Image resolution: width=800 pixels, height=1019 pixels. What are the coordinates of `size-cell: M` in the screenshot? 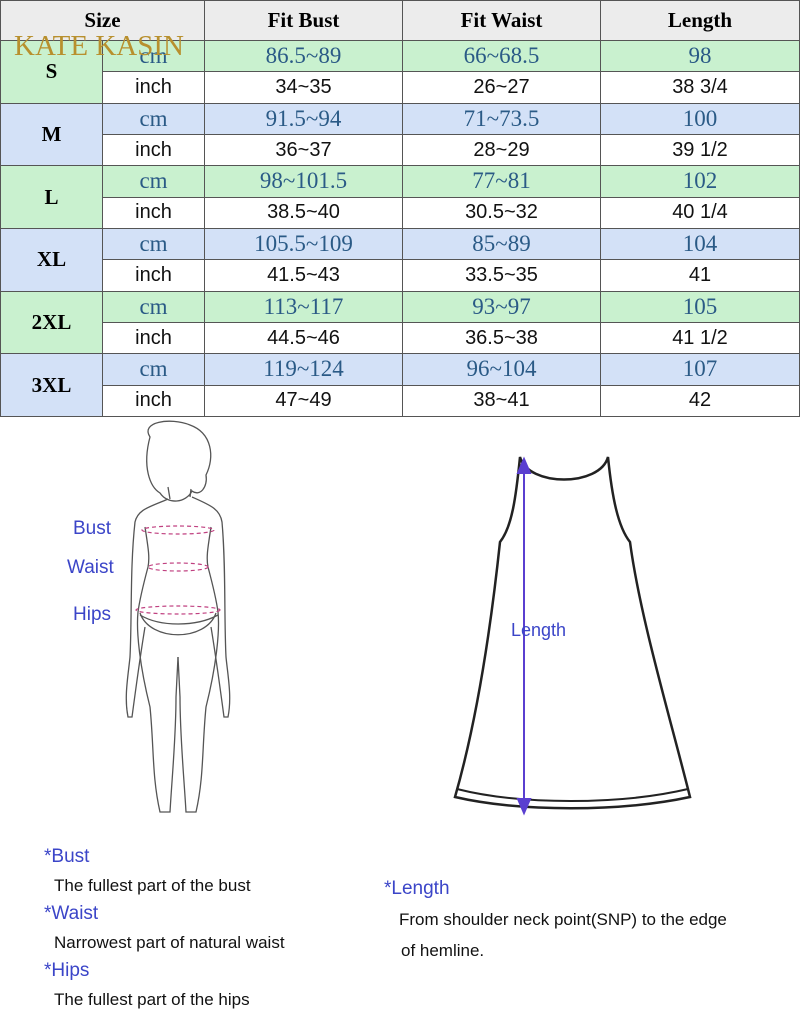 It's located at (52, 135).